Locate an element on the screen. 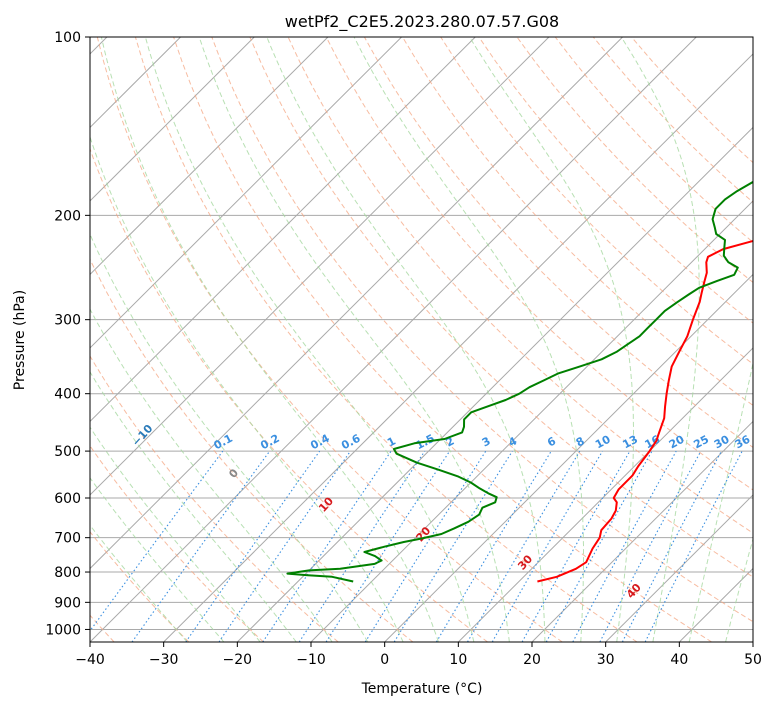 The image size is (775, 708). dry-adiabat-label: 20 is located at coordinates (423, 534).